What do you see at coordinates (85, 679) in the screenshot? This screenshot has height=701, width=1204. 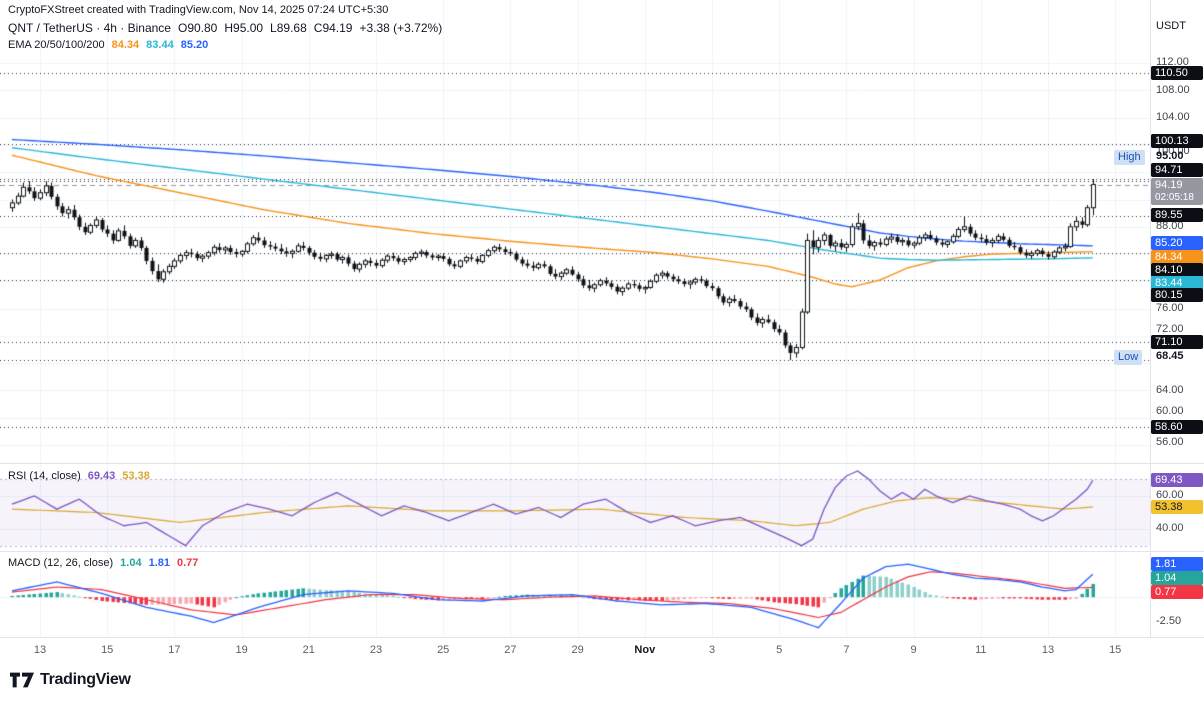 I see `tradingview-logo-text: TradingView` at bounding box center [85, 679].